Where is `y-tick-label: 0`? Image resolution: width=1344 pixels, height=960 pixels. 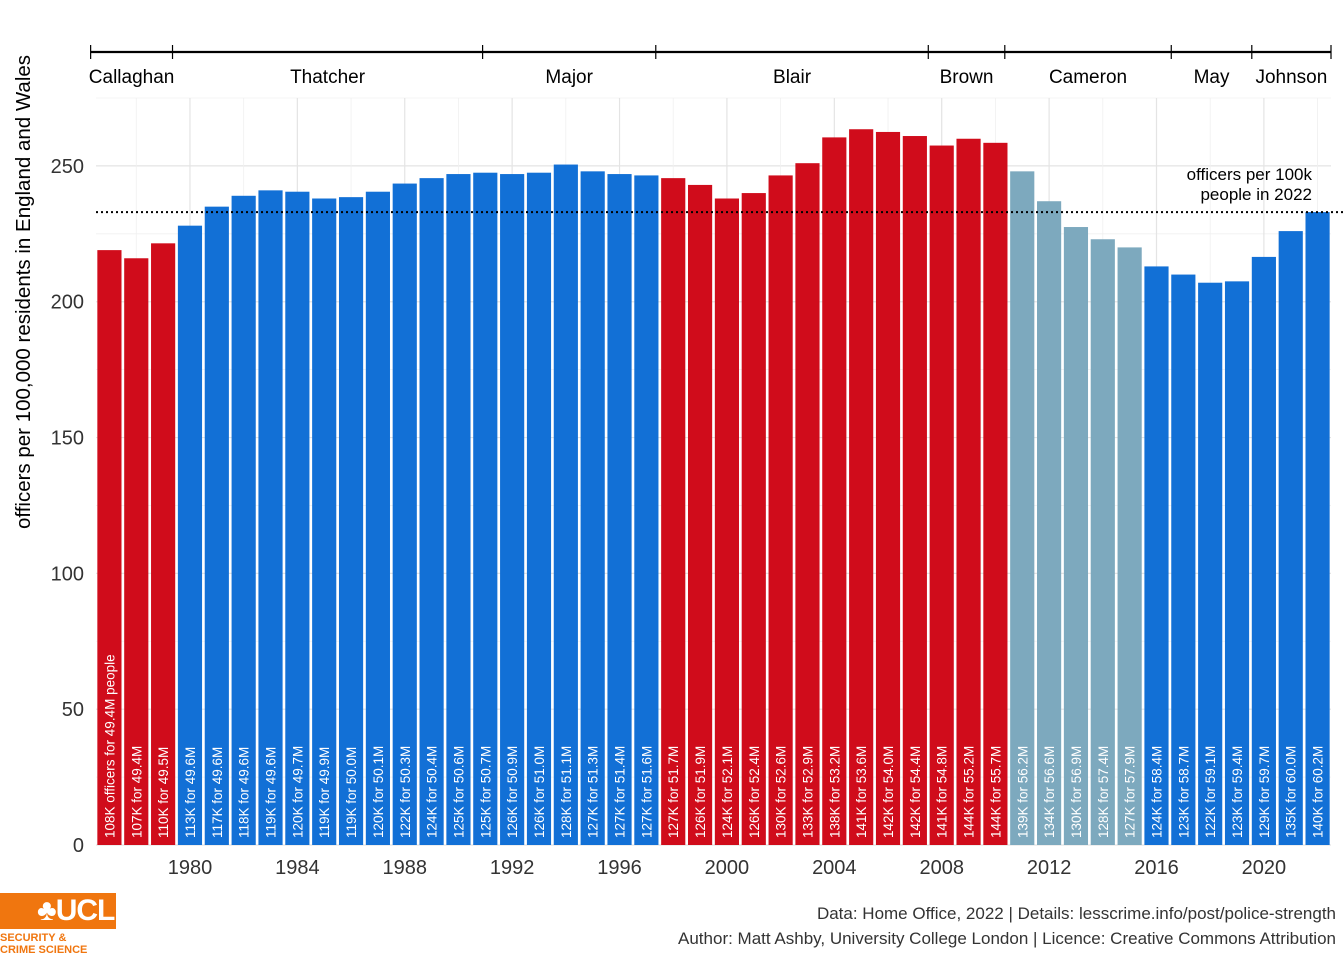 y-tick-label: 0 is located at coordinates (78, 846).